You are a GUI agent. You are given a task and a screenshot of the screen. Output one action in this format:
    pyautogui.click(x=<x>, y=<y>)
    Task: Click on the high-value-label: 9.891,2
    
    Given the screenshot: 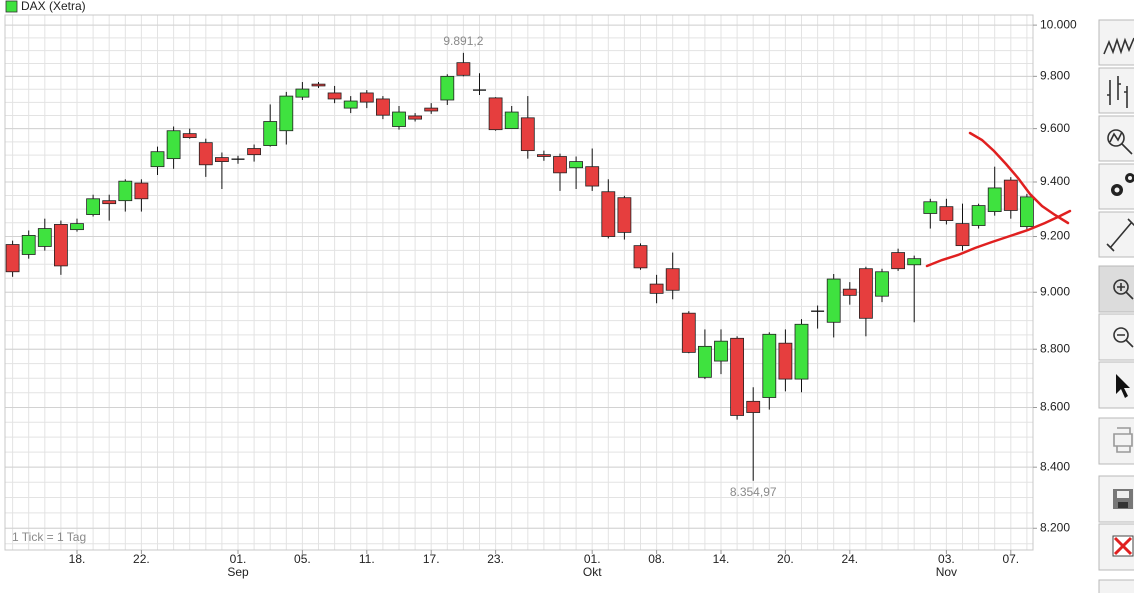 What is the action you would take?
    pyautogui.click(x=463, y=41)
    